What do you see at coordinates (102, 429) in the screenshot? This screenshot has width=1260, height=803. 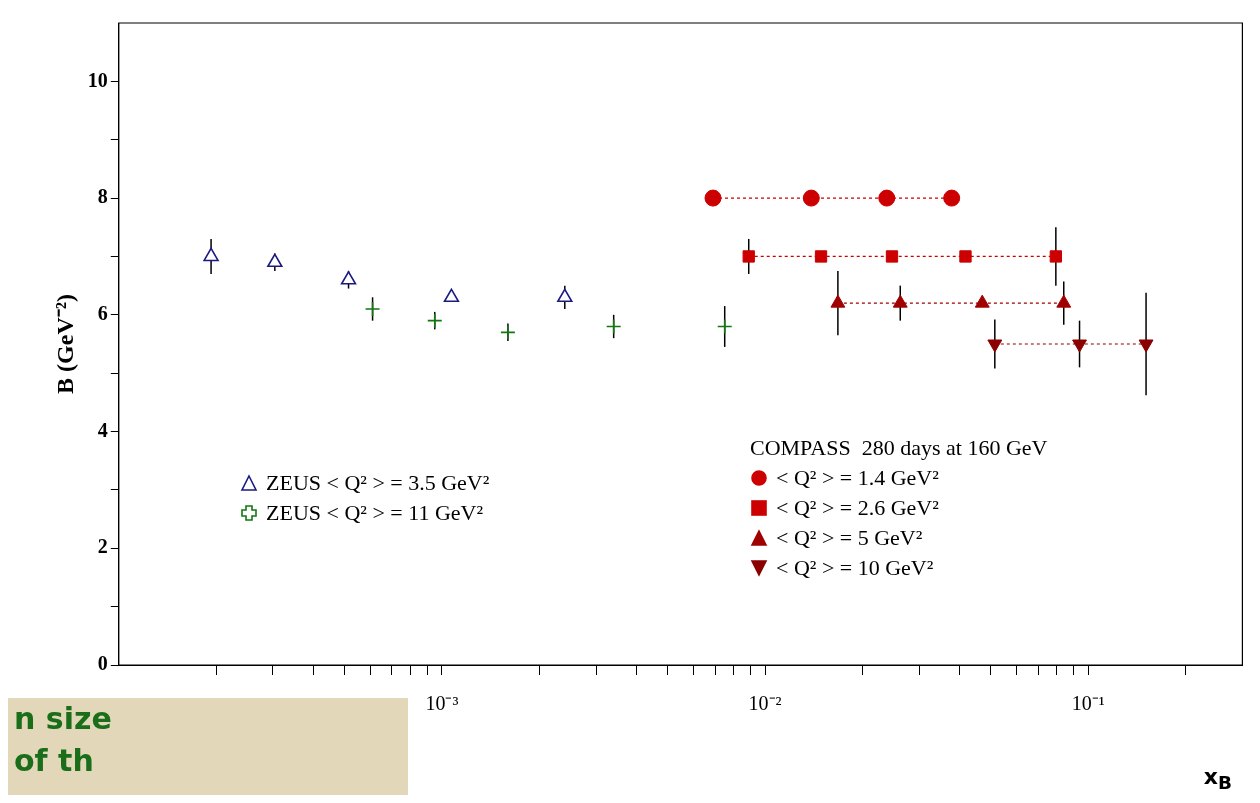 I see `y-tick-label: 4` at bounding box center [102, 429].